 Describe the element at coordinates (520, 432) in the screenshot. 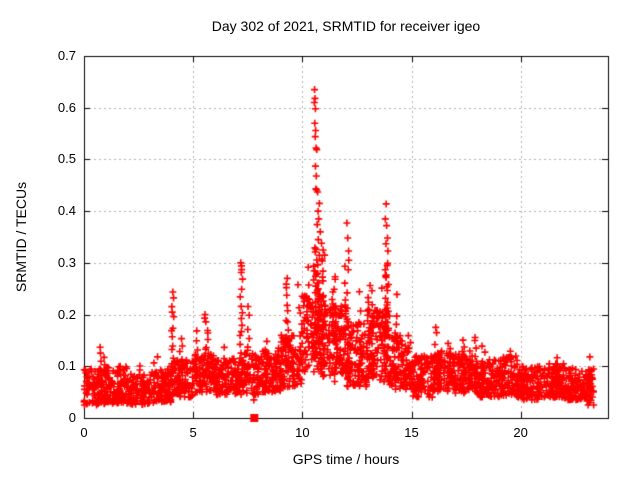

I see `x-tick-label: 20` at that location.